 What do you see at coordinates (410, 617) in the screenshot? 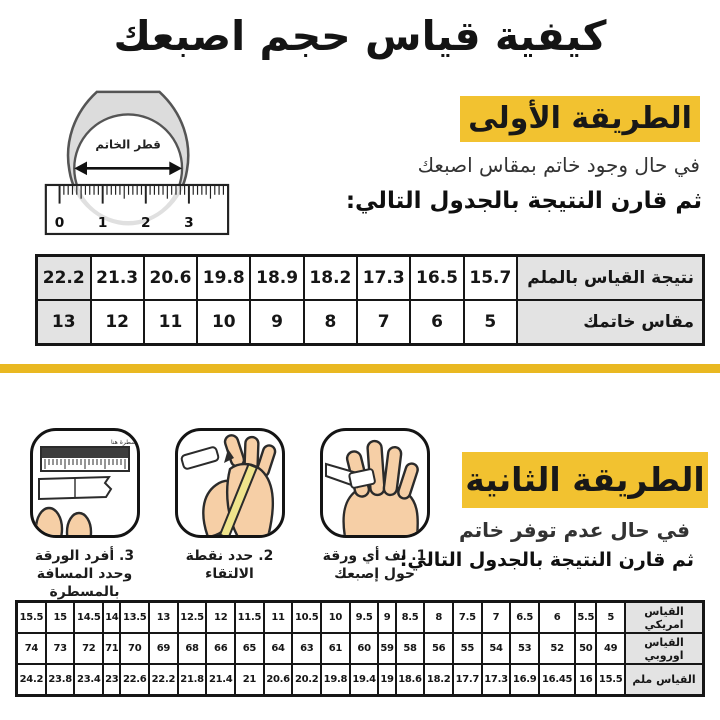
I see `table-cell: 8.5` at bounding box center [410, 617].